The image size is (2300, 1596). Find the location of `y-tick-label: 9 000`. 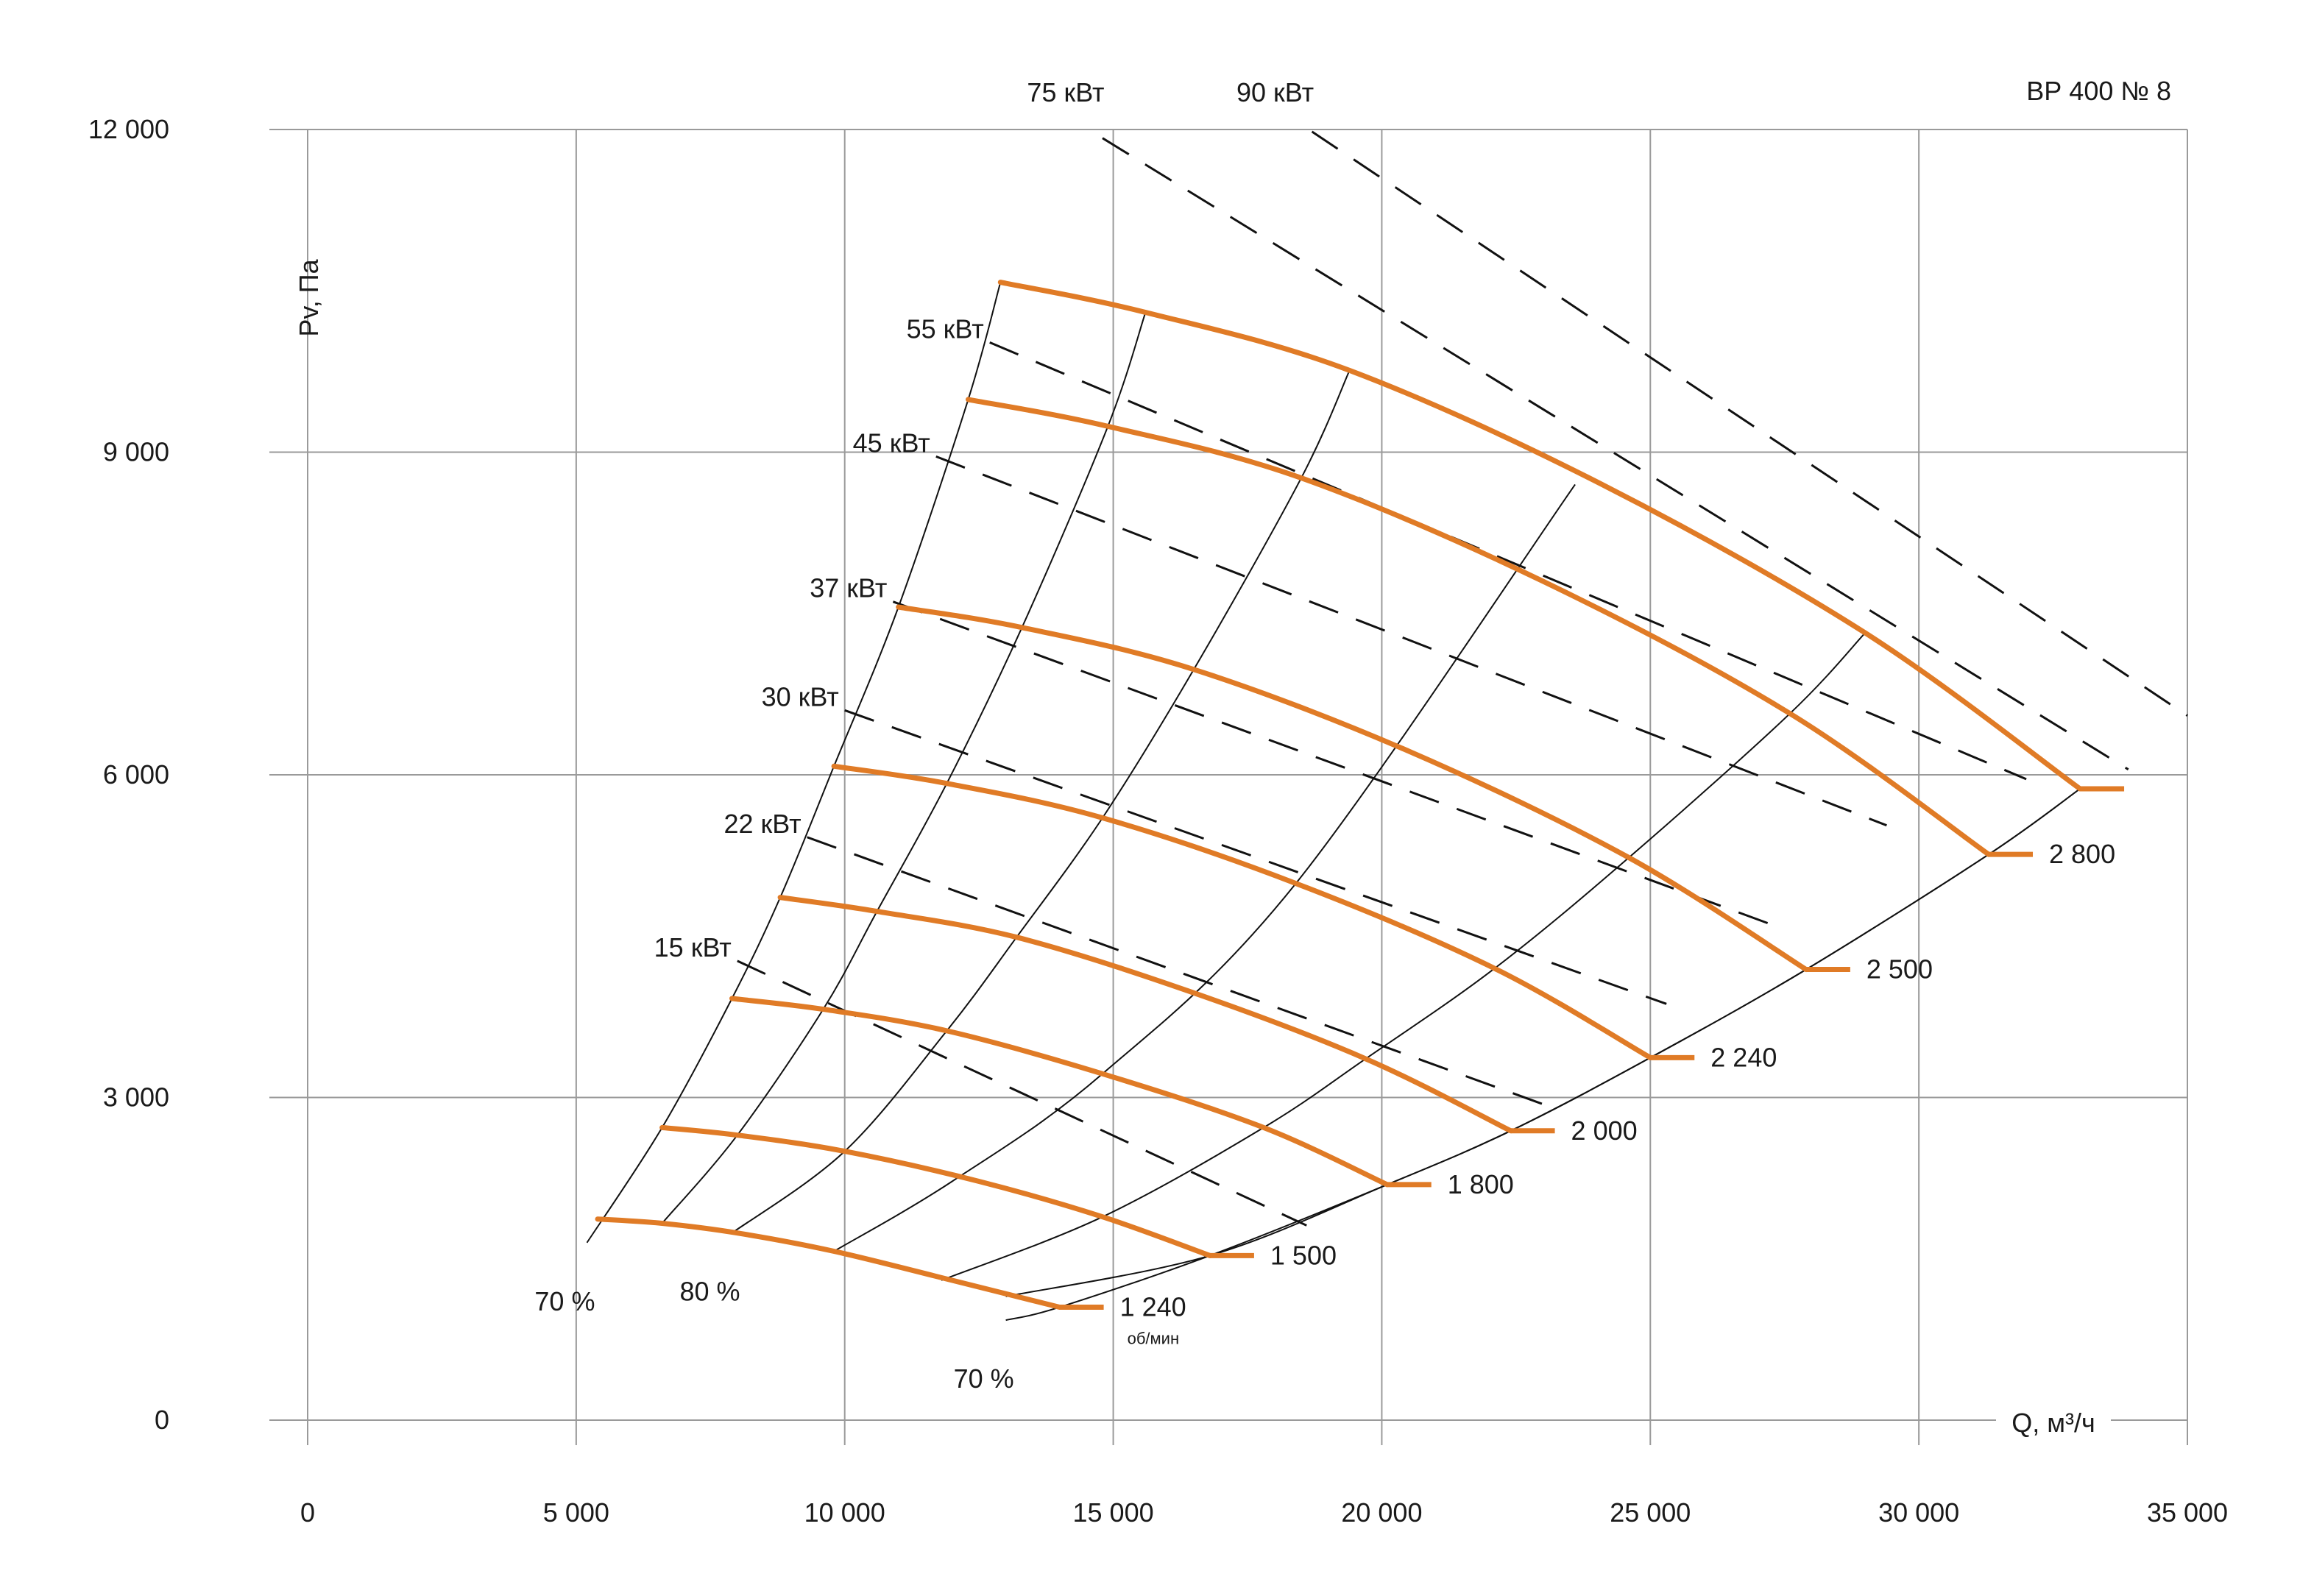

y-tick-label: 9 000 is located at coordinates (136, 452).